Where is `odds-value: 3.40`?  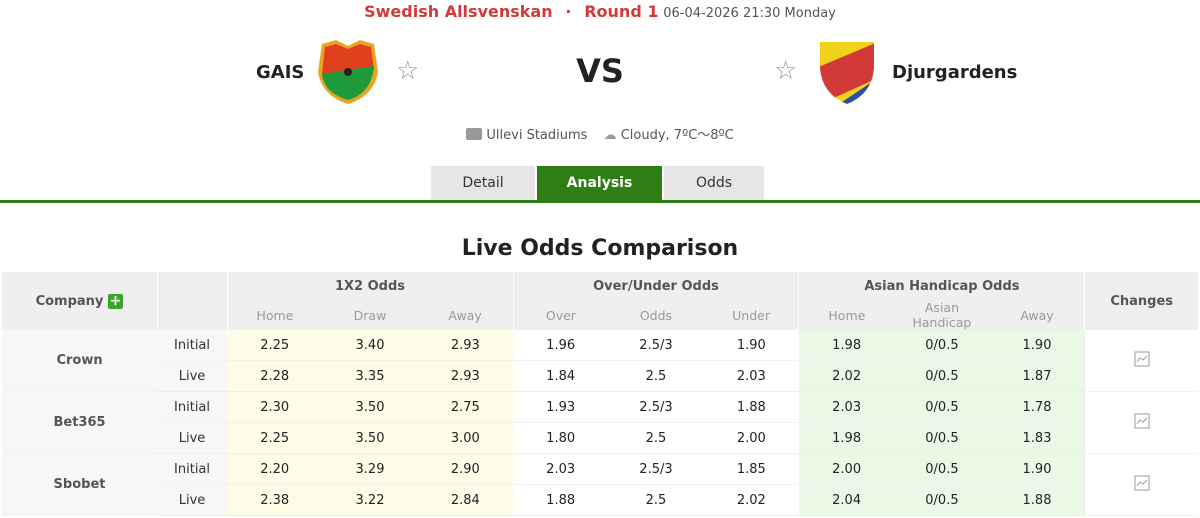
odds-value: 3.40 is located at coordinates (370, 345).